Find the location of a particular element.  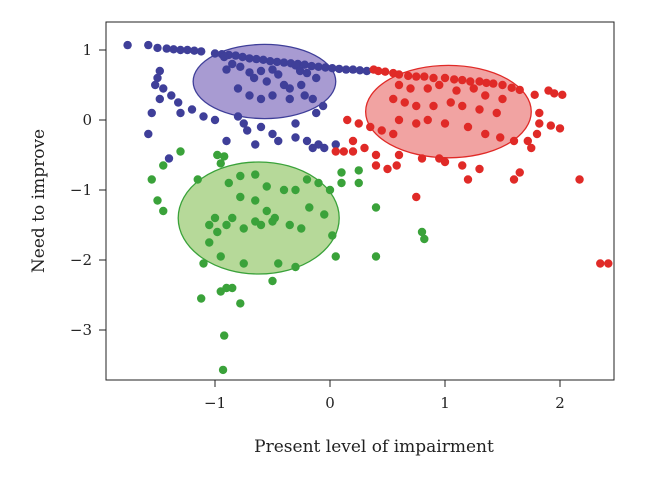

y-axis: −3 −2 −1 0 1 is located at coordinates (88, 190).